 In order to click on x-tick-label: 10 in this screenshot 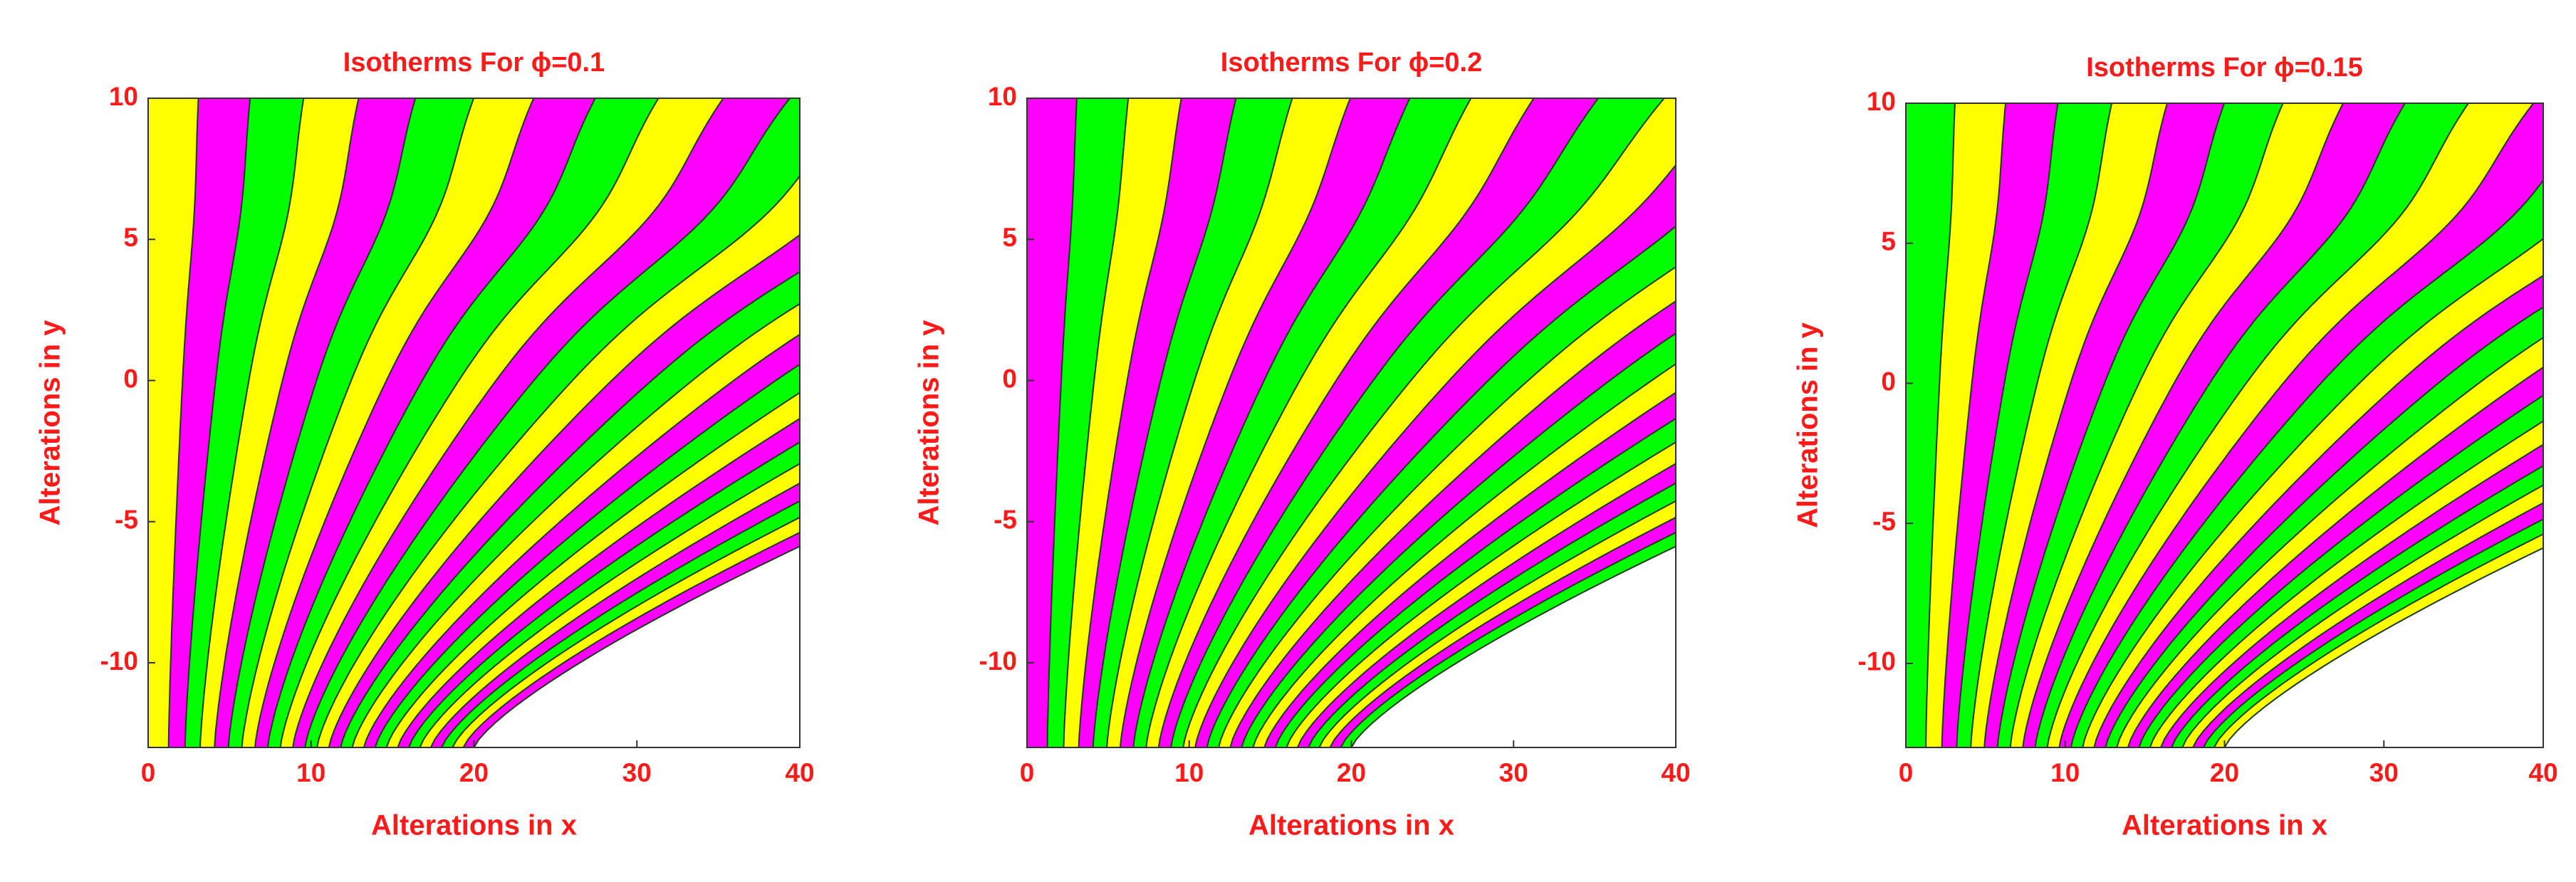, I will do `click(2065, 772)`.